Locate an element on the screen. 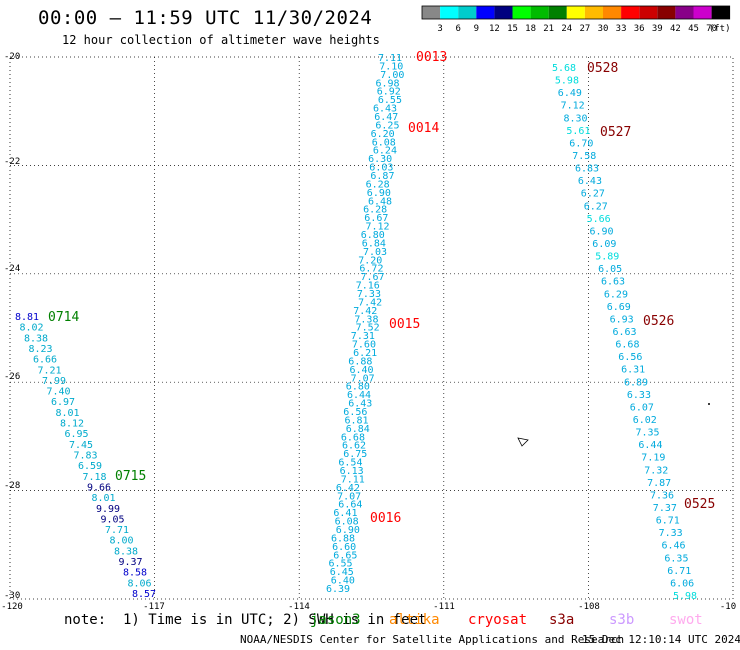  y-tick-label: -26 is located at coordinates (12, 377).